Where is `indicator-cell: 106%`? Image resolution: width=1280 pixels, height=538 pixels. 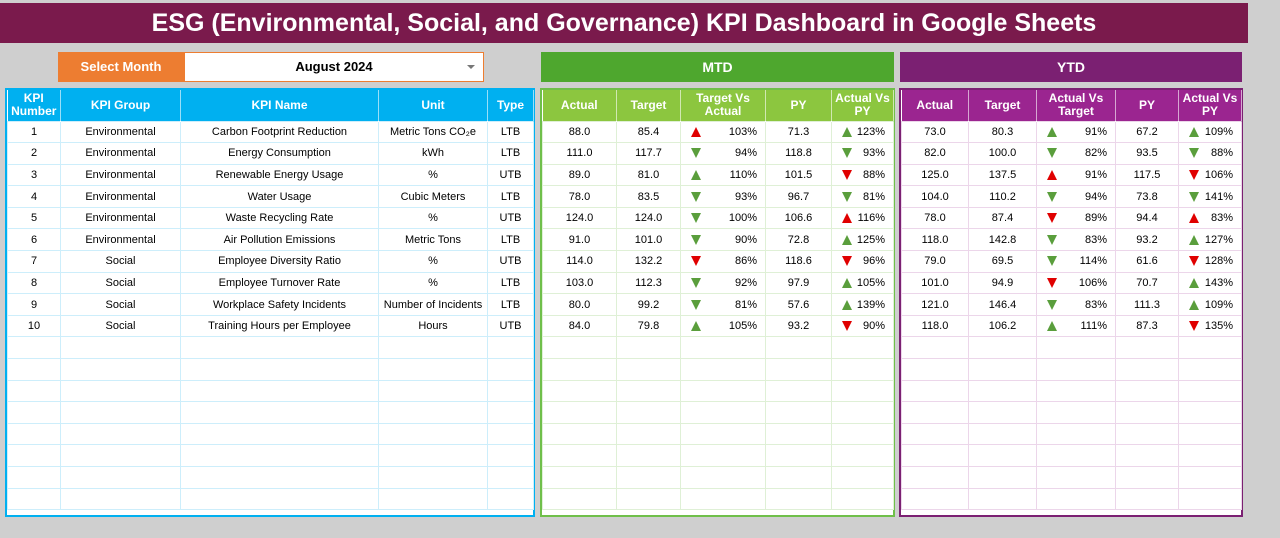
indicator-cell: 106% is located at coordinates (1210, 175).